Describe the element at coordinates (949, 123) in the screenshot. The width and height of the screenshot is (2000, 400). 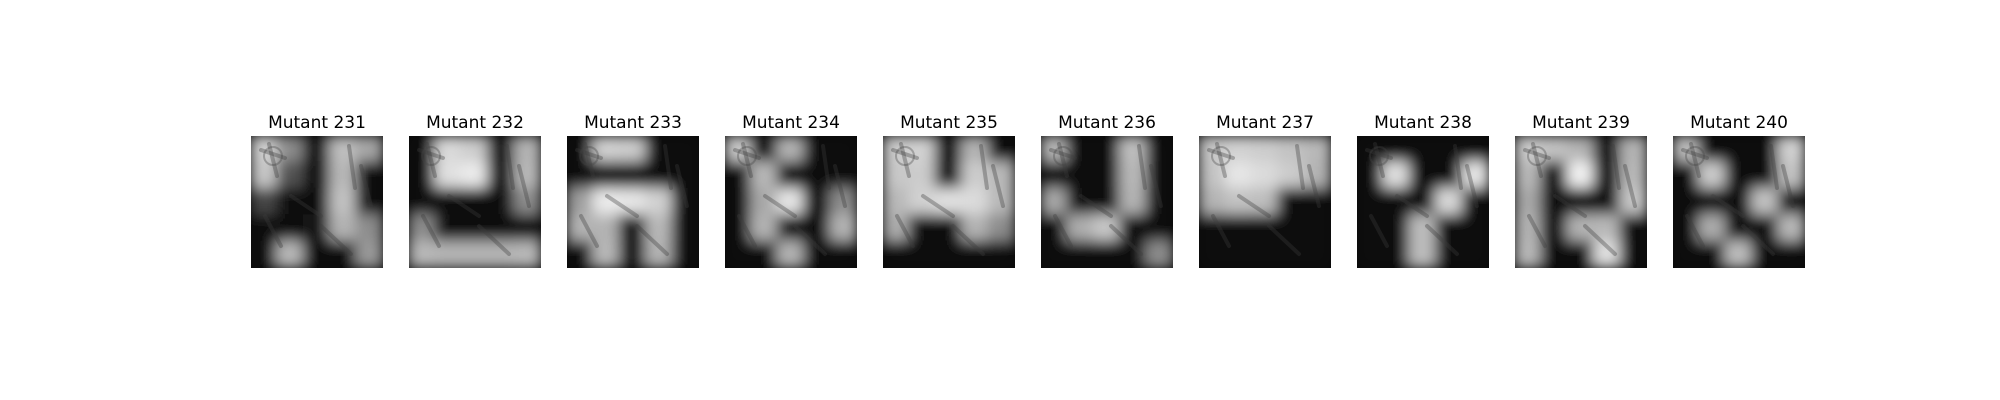
I see `panel-title: Mutant 235` at that location.